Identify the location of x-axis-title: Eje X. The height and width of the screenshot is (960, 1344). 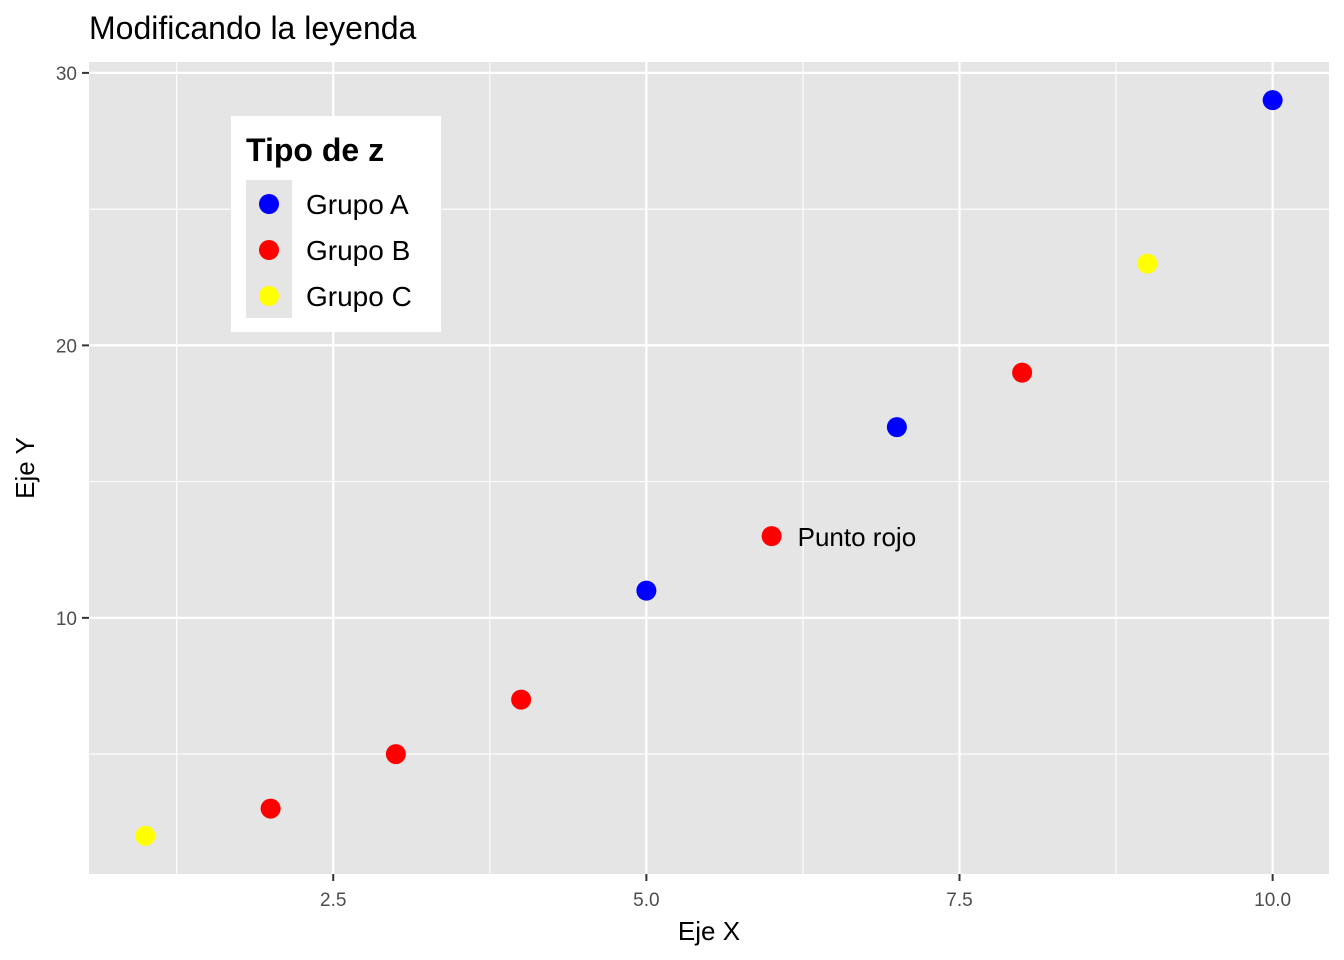
(709, 931).